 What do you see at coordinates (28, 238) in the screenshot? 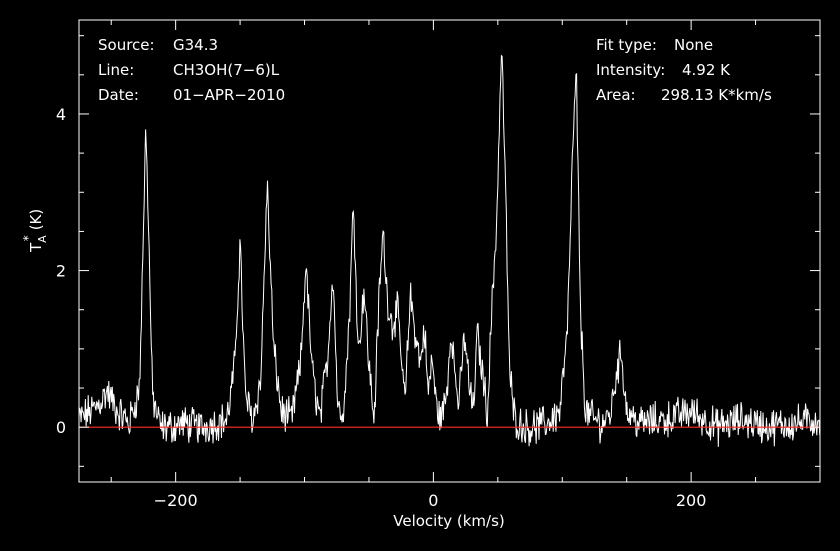
I see `y-axis-title-sup: *` at bounding box center [28, 238].